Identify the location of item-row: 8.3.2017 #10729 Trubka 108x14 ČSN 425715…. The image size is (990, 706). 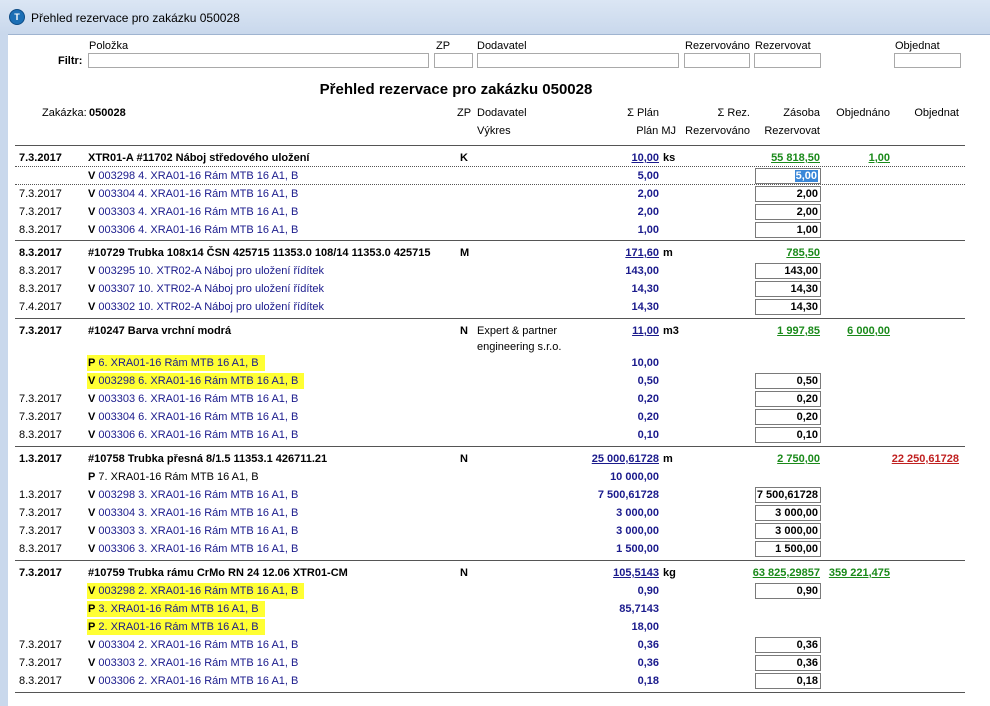
(495, 253).